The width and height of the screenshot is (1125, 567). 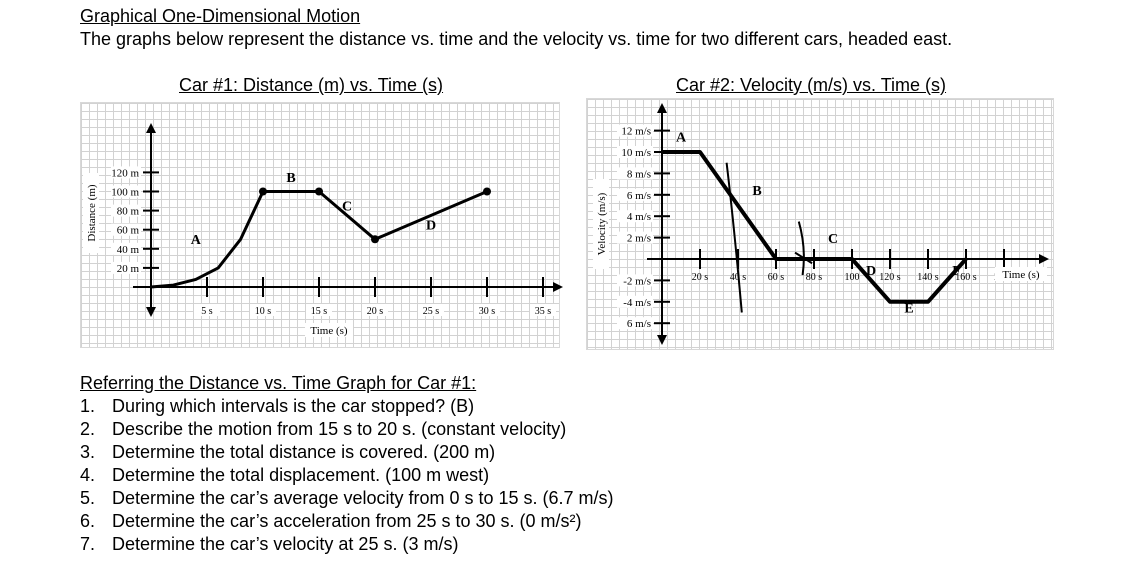 What do you see at coordinates (639, 174) in the screenshot?
I see `y-tick-label: 8 m/s` at bounding box center [639, 174].